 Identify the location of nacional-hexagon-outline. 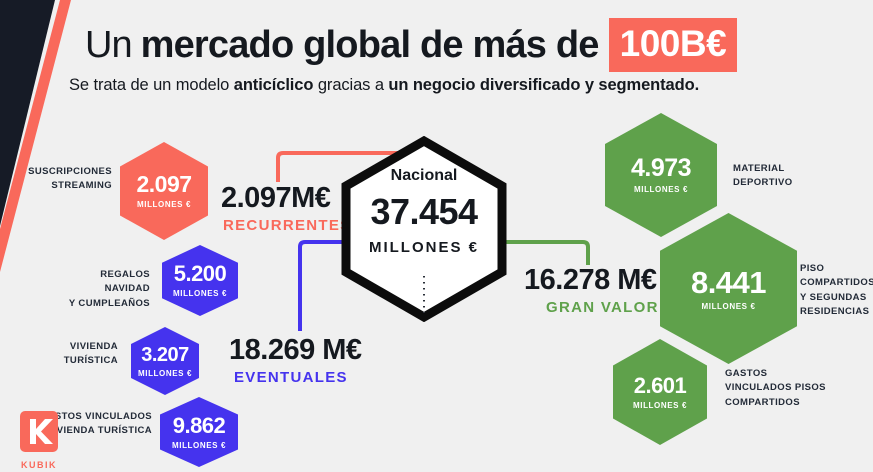
(424, 229).